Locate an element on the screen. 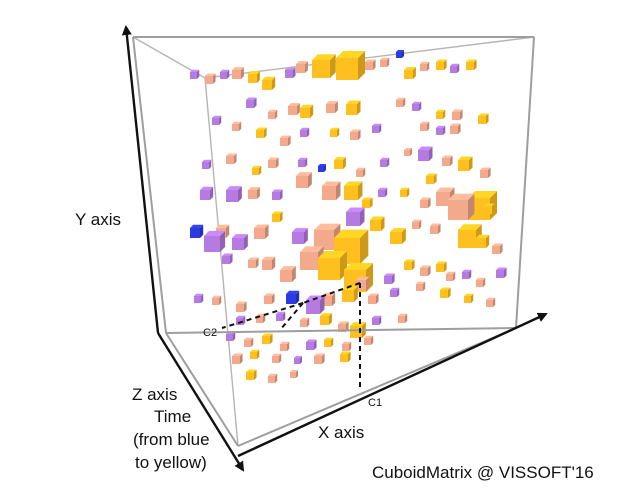 This screenshot has width=638, height=493. cell-c1-label: C1 is located at coordinates (375, 403).